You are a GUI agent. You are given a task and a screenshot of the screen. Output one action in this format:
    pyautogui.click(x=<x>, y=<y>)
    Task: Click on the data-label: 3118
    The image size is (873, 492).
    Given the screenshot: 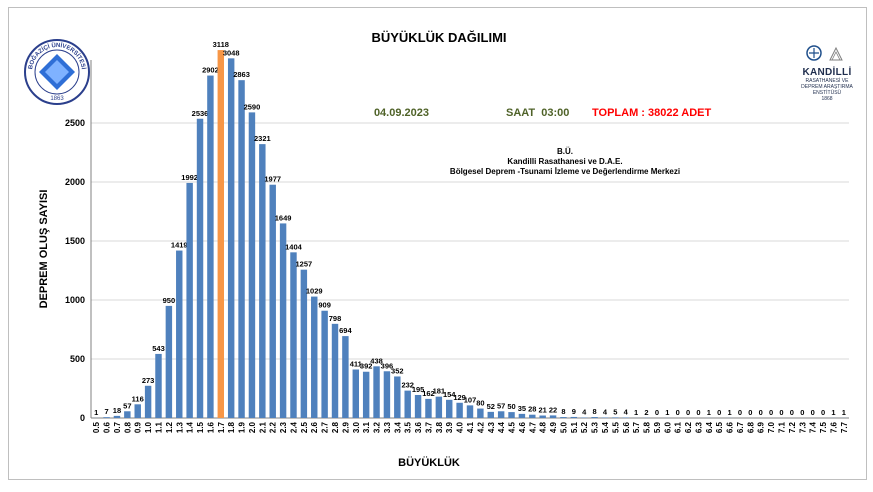 What is the action you would take?
    pyautogui.click(x=221, y=44)
    